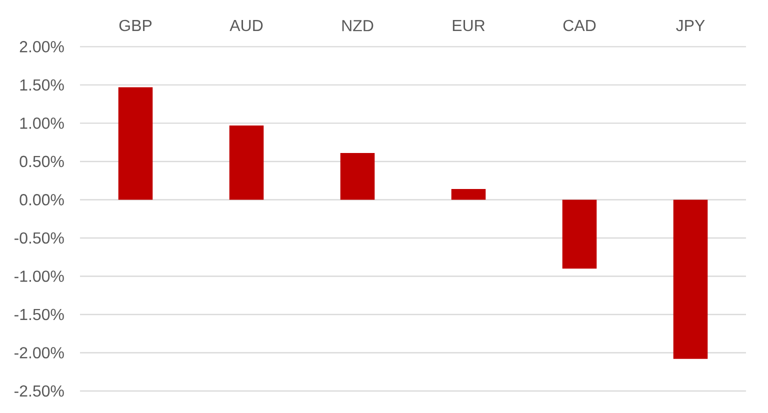  I want to click on y-tick-label: 0.00%, so click(42, 200).